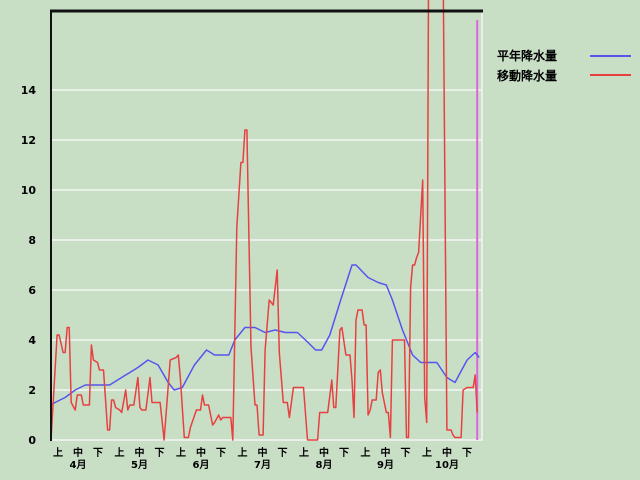 This screenshot has height=480, width=640. Describe the element at coordinates (29, 265) in the screenshot. I see `y-axis-ticks: 0 2 4 6 8 10 12 14` at that location.